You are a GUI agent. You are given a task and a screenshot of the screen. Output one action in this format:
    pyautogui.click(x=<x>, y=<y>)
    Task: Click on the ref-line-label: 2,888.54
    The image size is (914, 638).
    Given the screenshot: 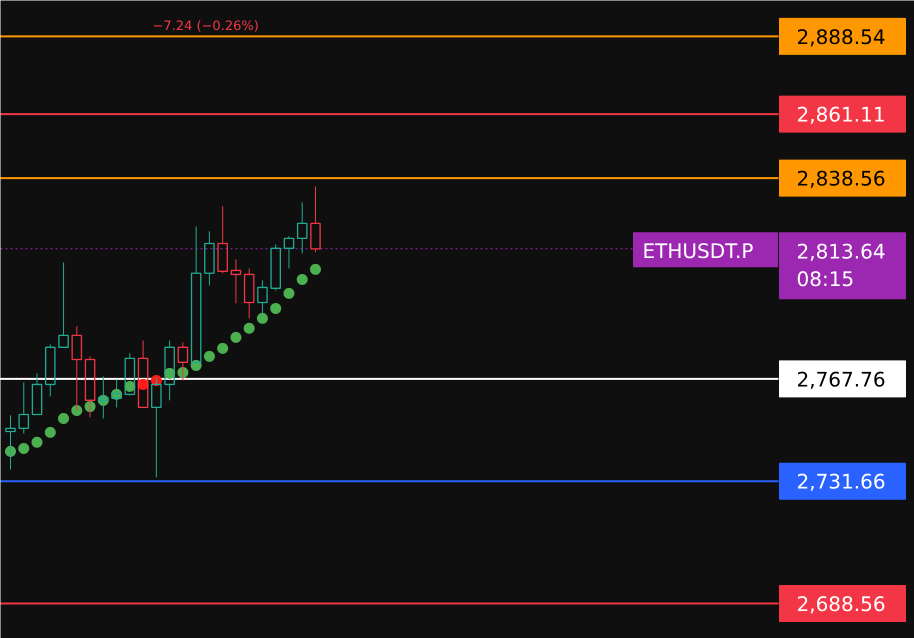 What is the action you would take?
    pyautogui.click(x=841, y=36)
    